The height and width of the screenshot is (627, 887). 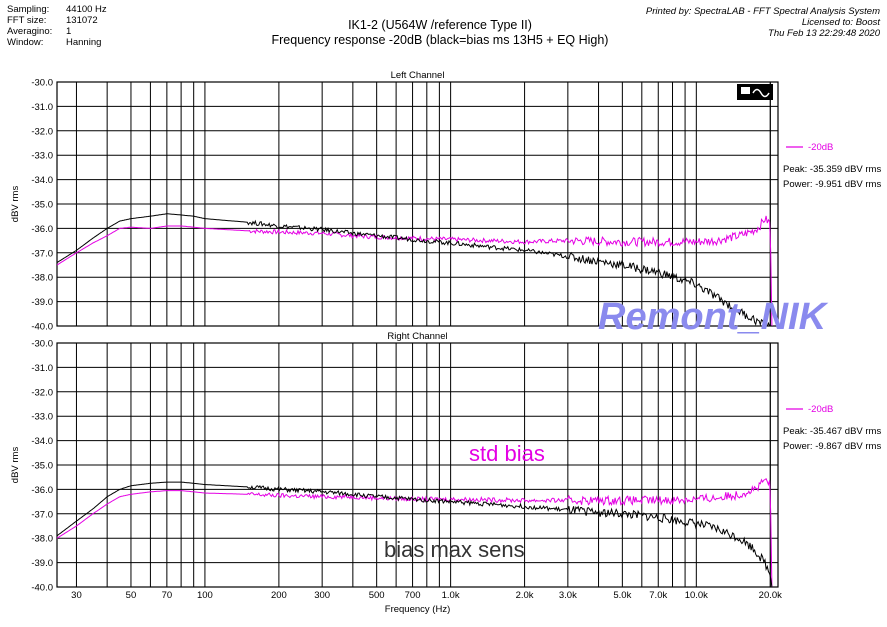 What do you see at coordinates (54, 42) in the screenshot?
I see `meta-row-window: Window: Hanning` at bounding box center [54, 42].